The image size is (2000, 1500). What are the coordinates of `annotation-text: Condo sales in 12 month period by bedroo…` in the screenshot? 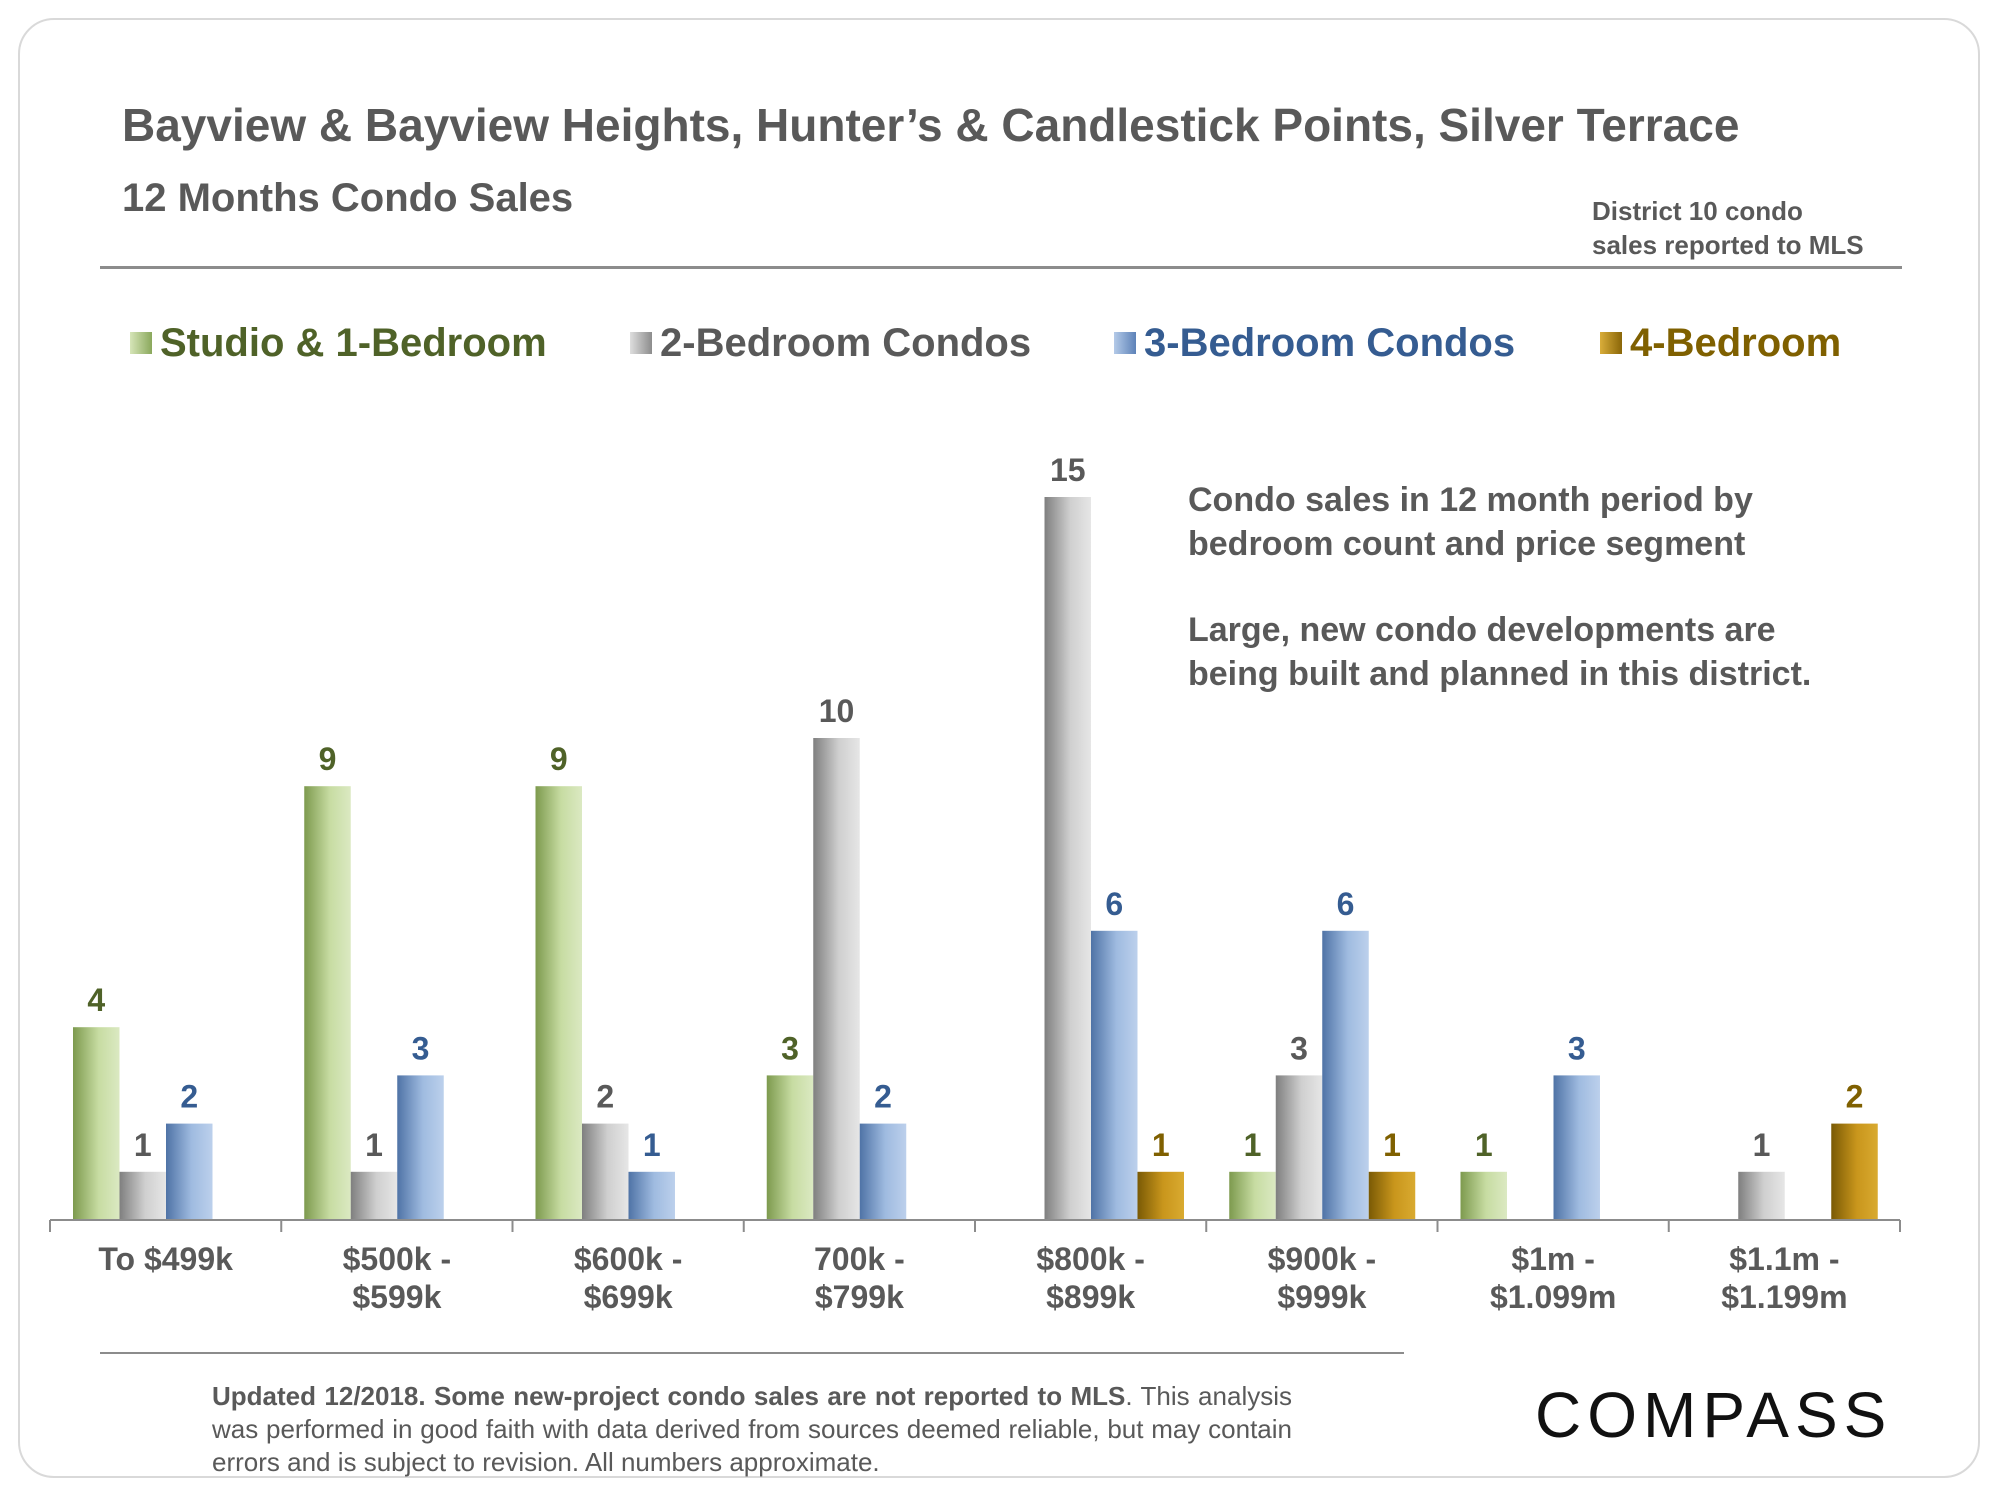 It's located at (1499, 587).